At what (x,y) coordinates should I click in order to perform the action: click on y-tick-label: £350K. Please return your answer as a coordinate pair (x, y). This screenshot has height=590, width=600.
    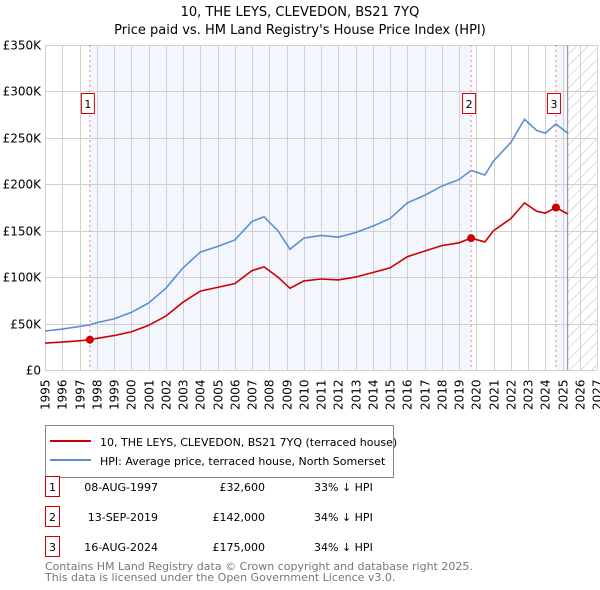
    Looking at the image, I should click on (23, 46).